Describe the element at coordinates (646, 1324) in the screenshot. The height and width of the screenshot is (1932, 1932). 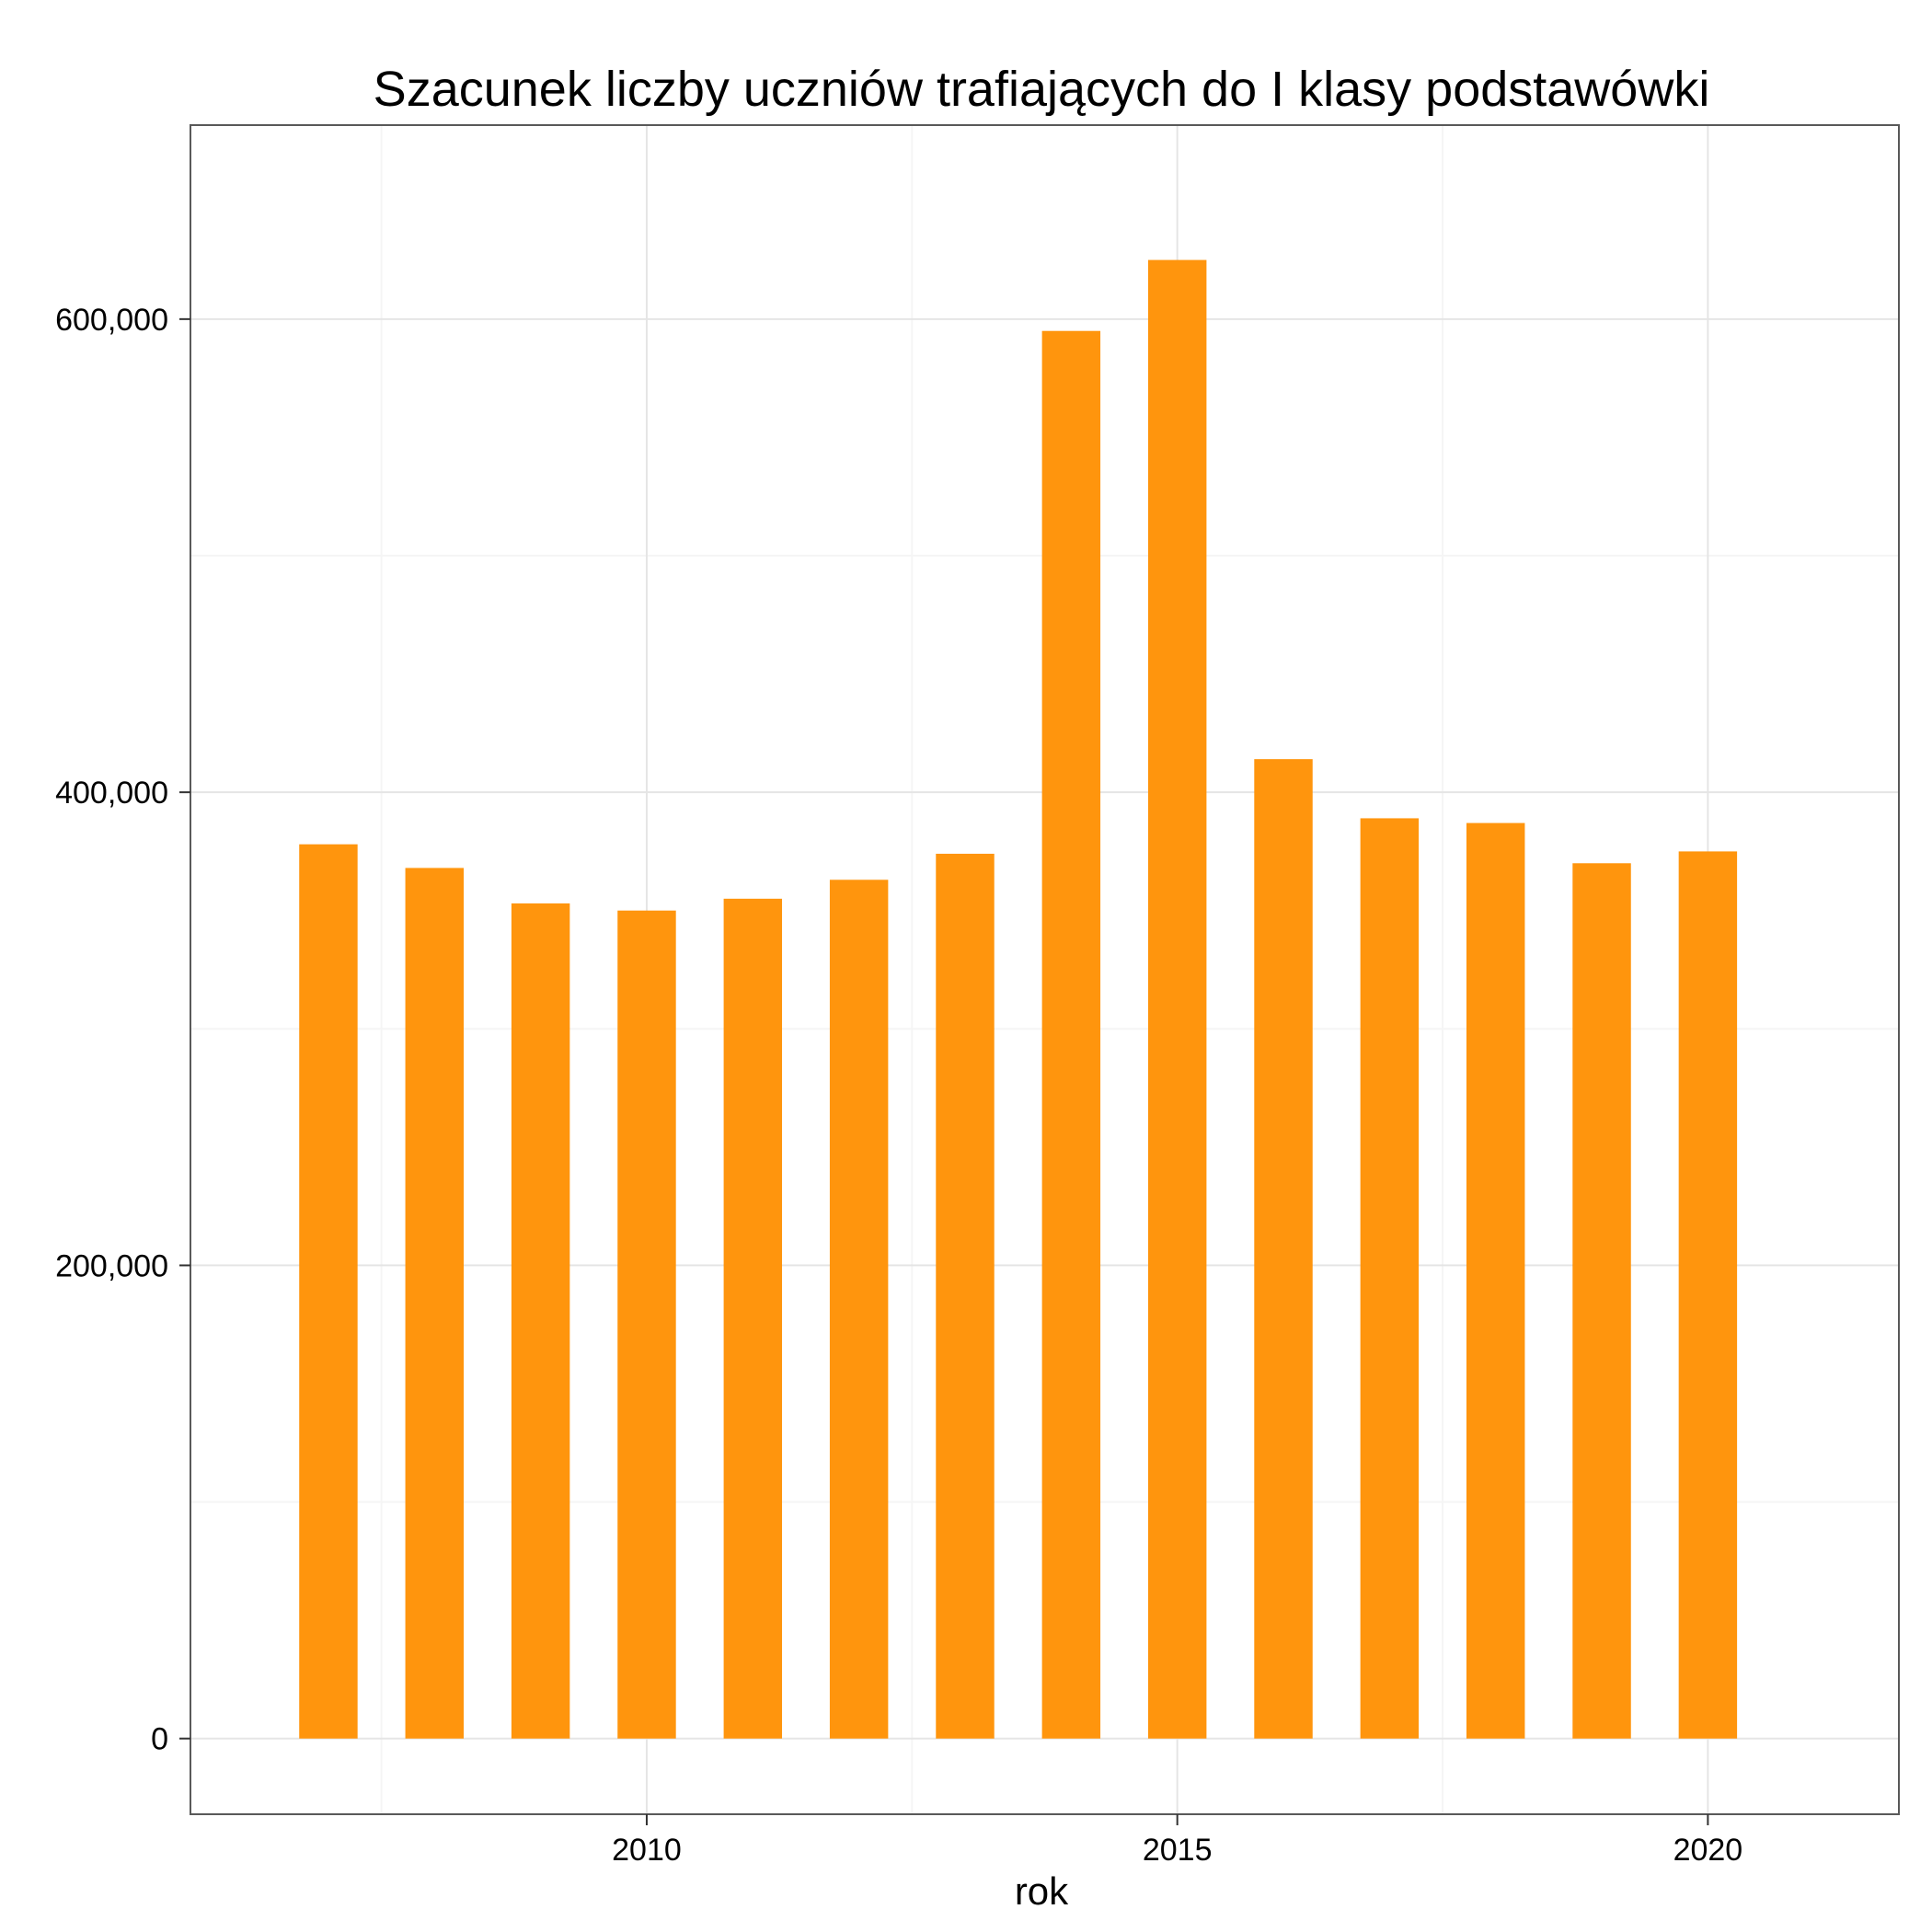
I see `bar-2010` at that location.